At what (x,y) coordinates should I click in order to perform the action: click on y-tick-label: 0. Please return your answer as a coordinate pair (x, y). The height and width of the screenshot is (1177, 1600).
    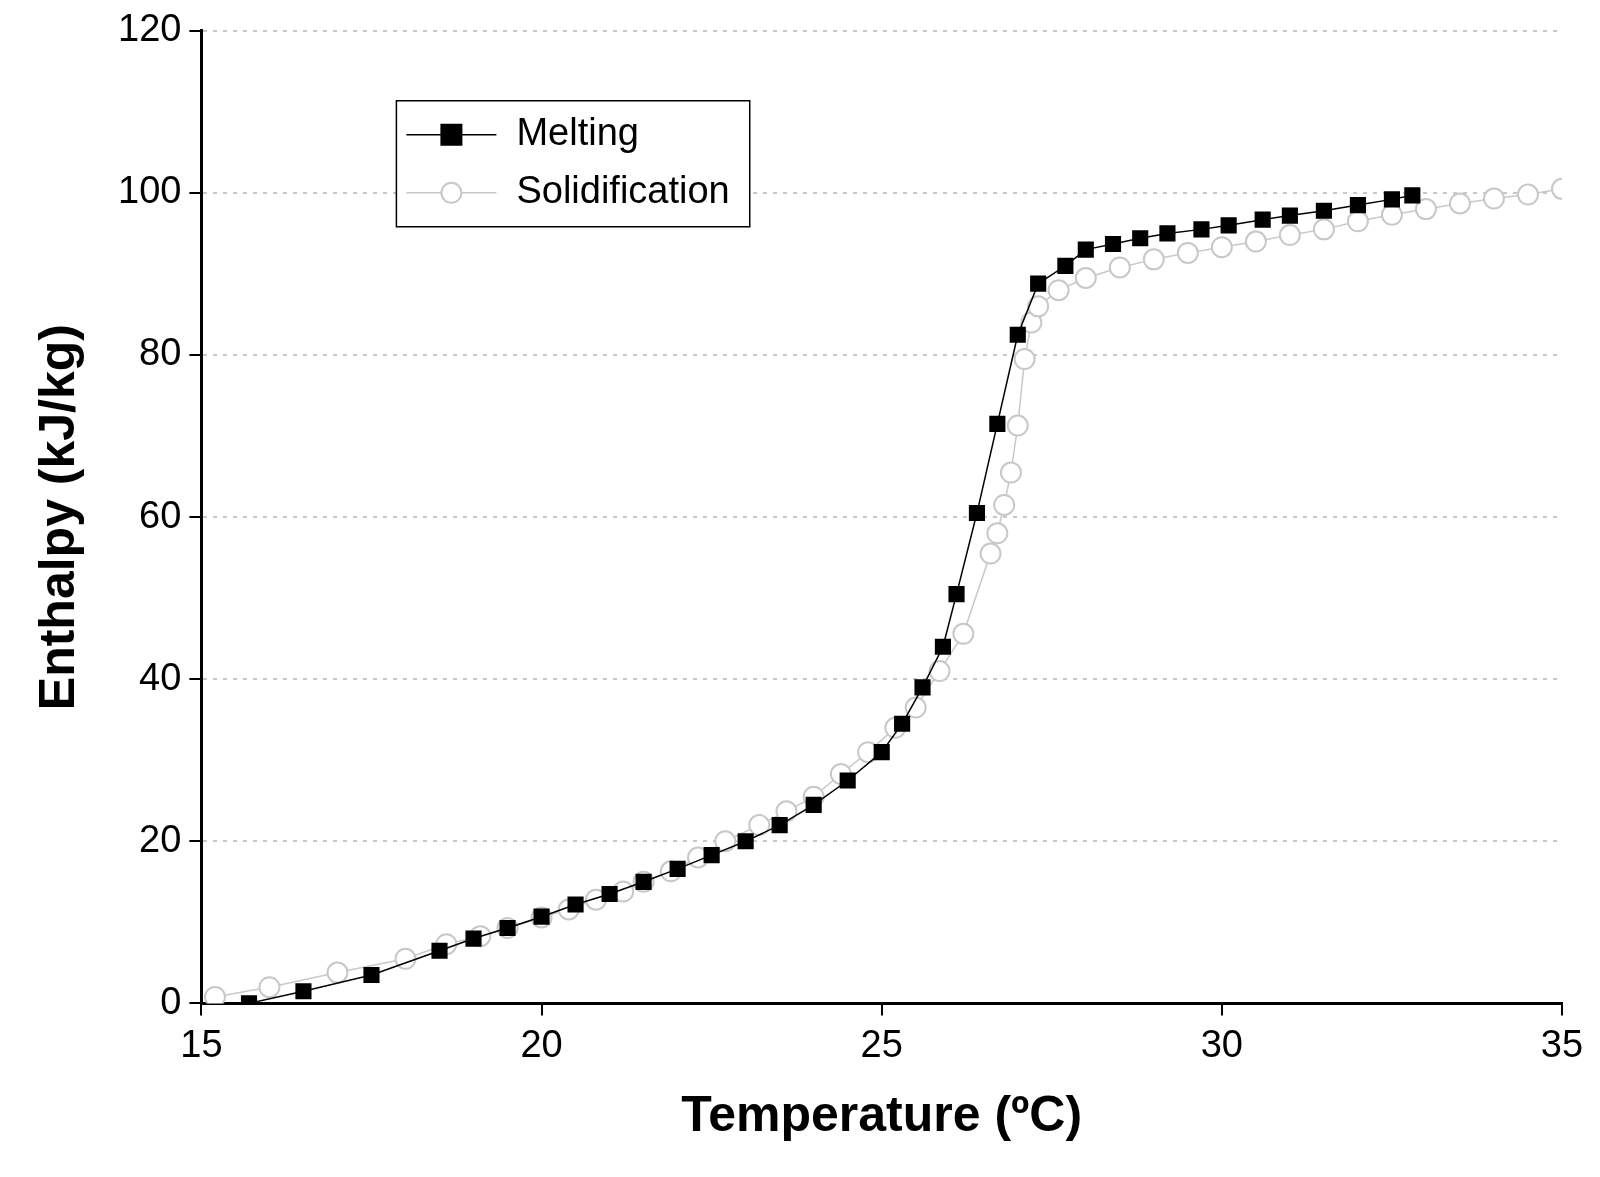
    Looking at the image, I should click on (171, 1000).